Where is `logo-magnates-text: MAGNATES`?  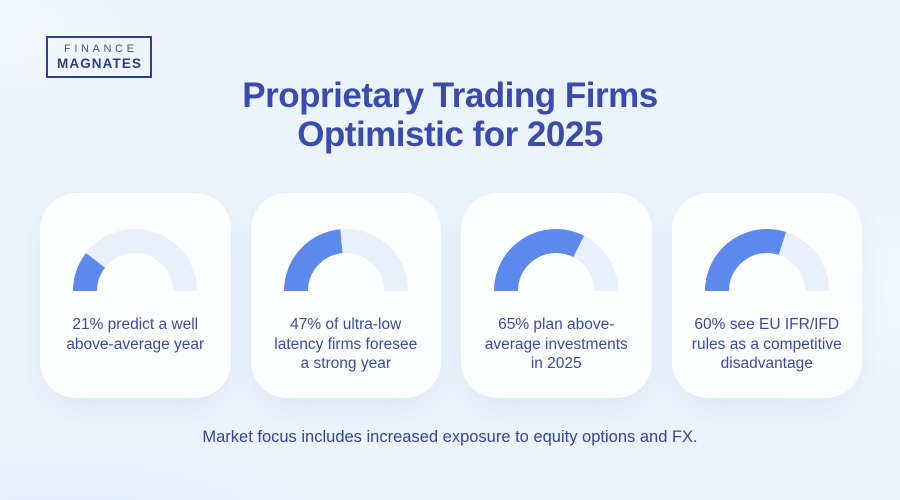 logo-magnates-text: MAGNATES is located at coordinates (100, 63).